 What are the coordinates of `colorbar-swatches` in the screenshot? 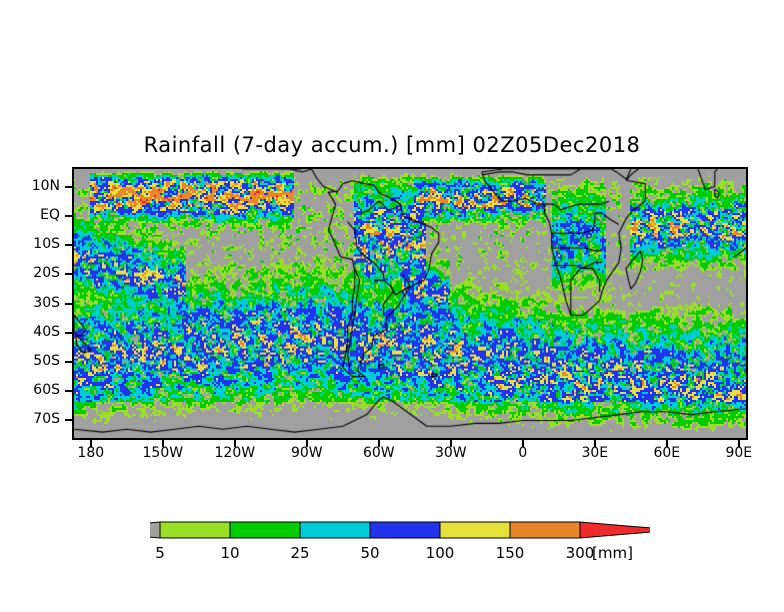 It's located at (400, 530).